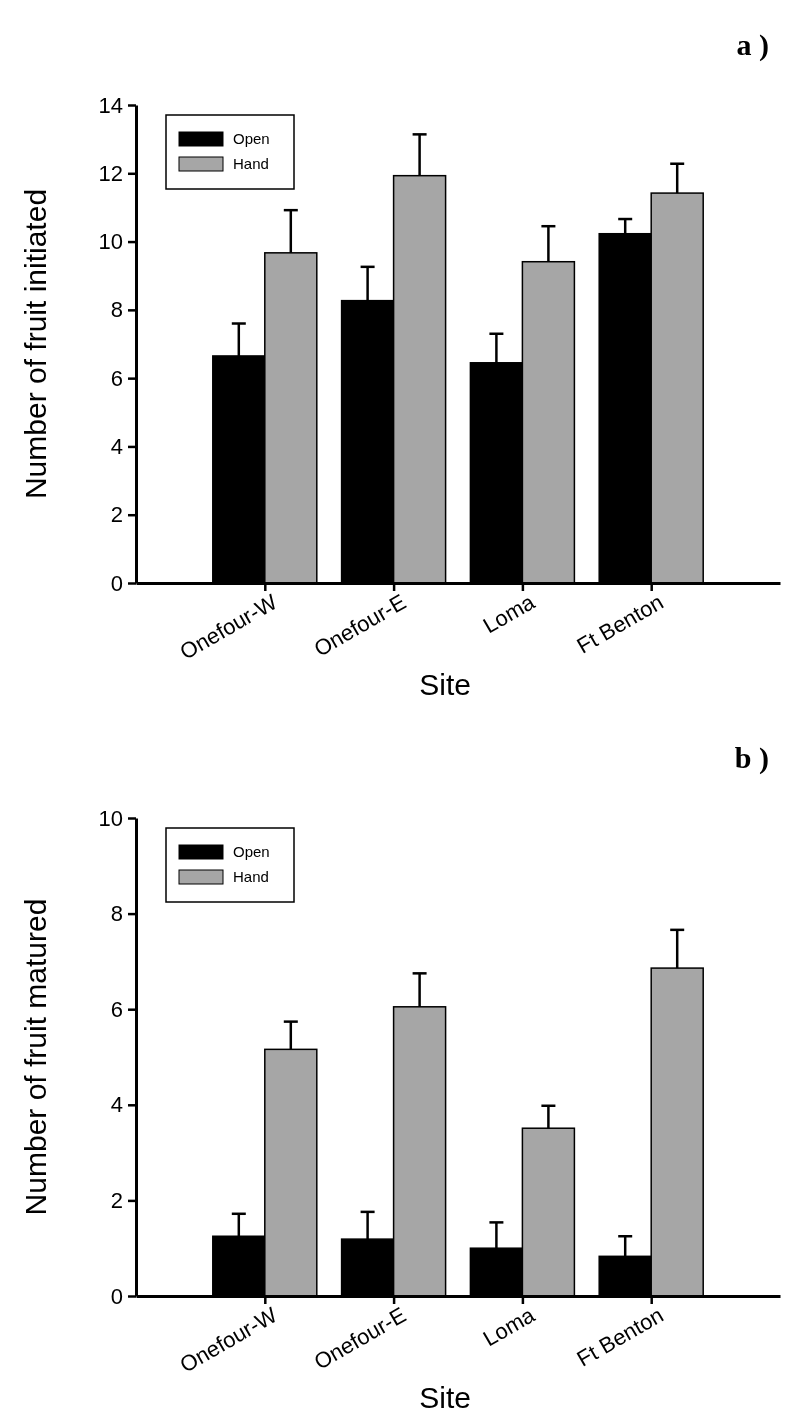 The image size is (789, 1426). Describe the element at coordinates (35, 344) in the screenshot. I see `y-axis-title: Number of fruit initiated` at that location.